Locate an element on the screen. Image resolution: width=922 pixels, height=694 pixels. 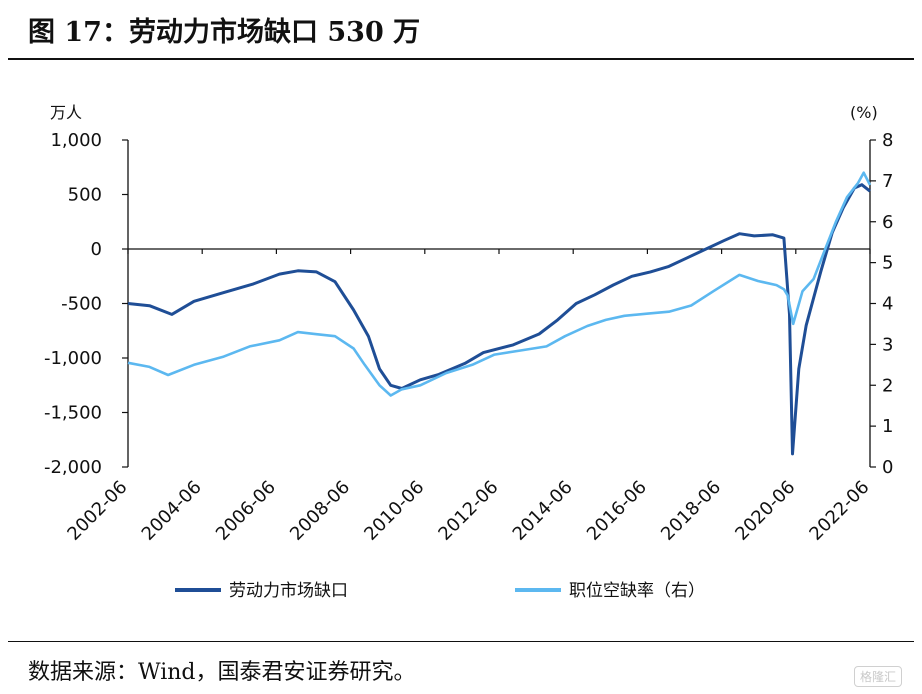
left-y-axis: 1,000 500 0 -500 -1,000 -1,500 -2,000 is located at coordinates (86, 304).